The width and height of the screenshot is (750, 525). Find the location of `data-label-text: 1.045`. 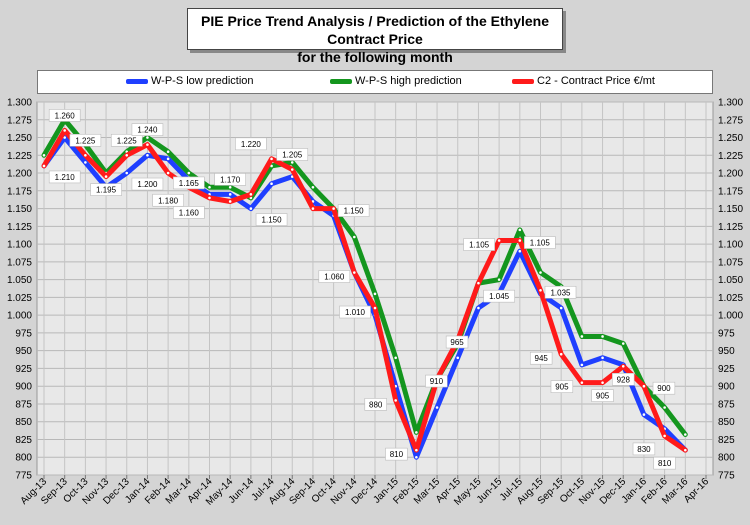

data-label-text: 1.045 is located at coordinates (499, 296).